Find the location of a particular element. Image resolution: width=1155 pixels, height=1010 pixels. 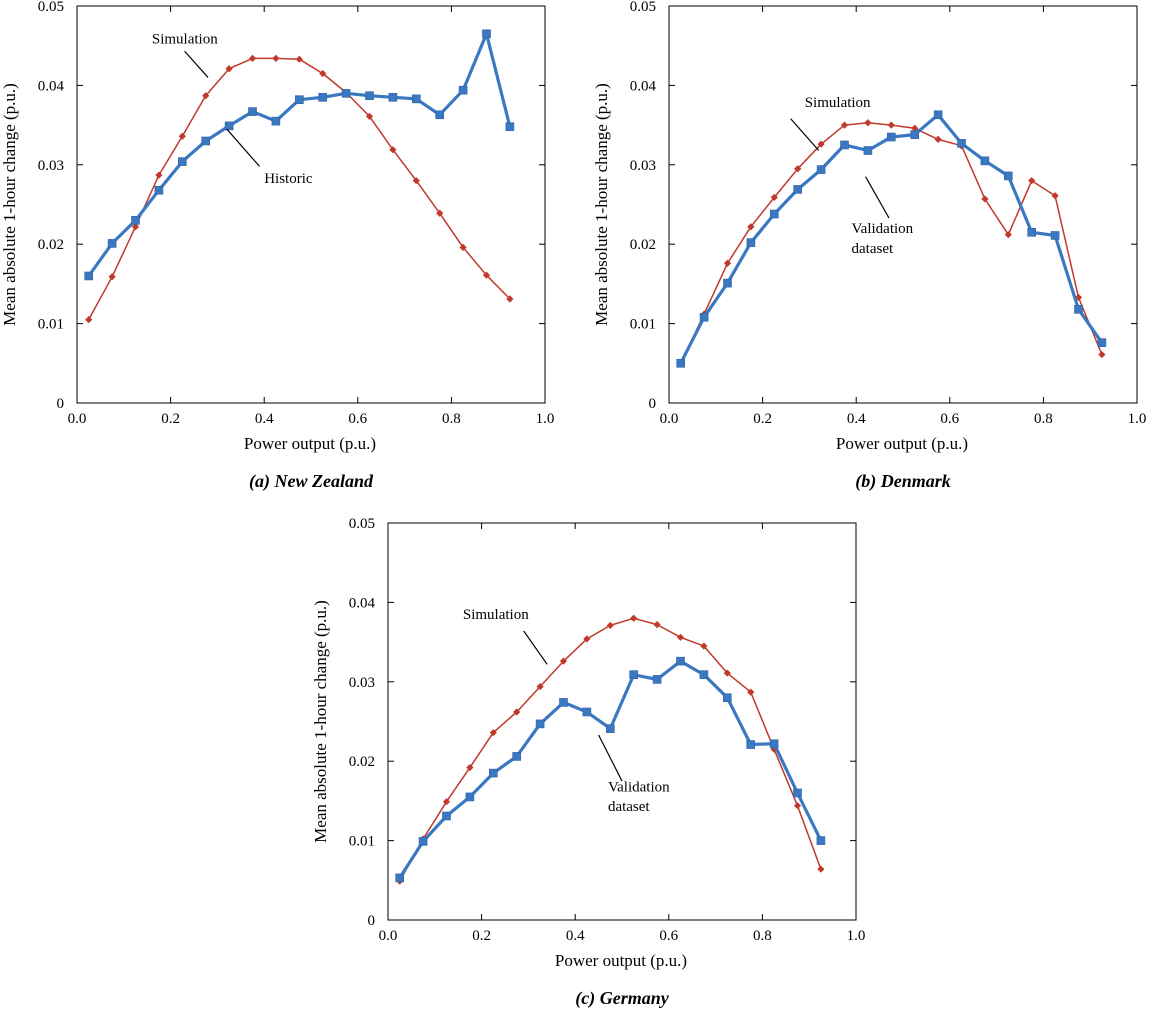

panel-caption: (b) Denmark is located at coordinates (903, 481).